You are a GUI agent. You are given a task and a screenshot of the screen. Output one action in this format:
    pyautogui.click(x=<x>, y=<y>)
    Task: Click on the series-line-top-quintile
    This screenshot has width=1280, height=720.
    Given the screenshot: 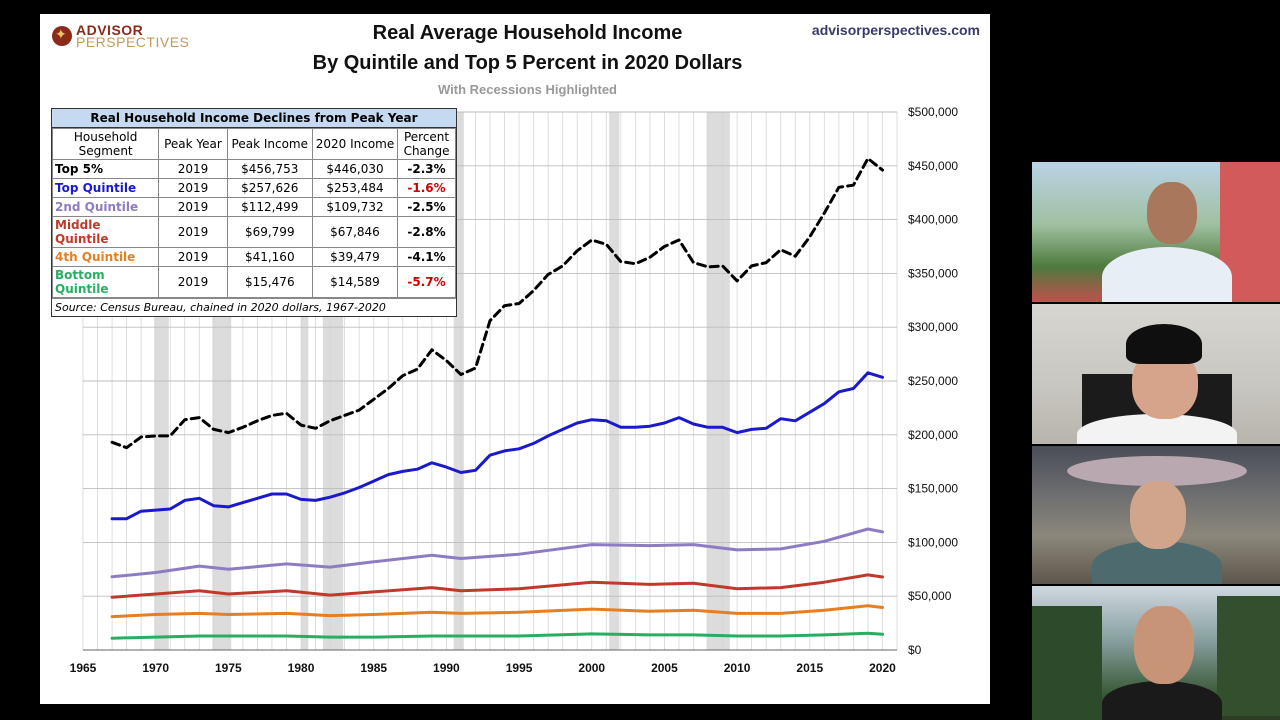 What is the action you would take?
    pyautogui.click(x=497, y=446)
    